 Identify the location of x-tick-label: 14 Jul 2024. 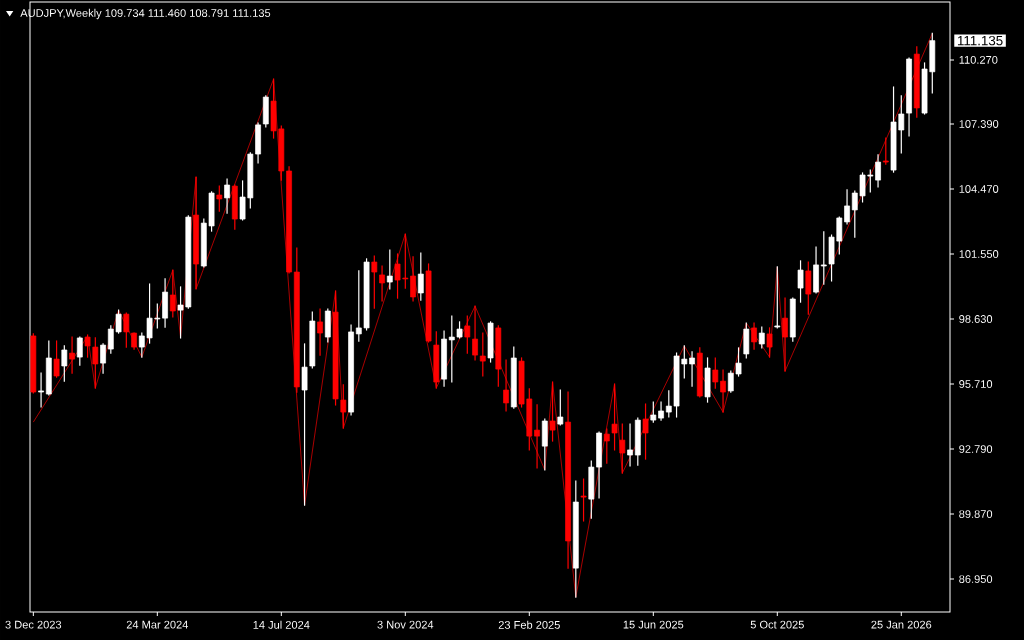
(281, 624).